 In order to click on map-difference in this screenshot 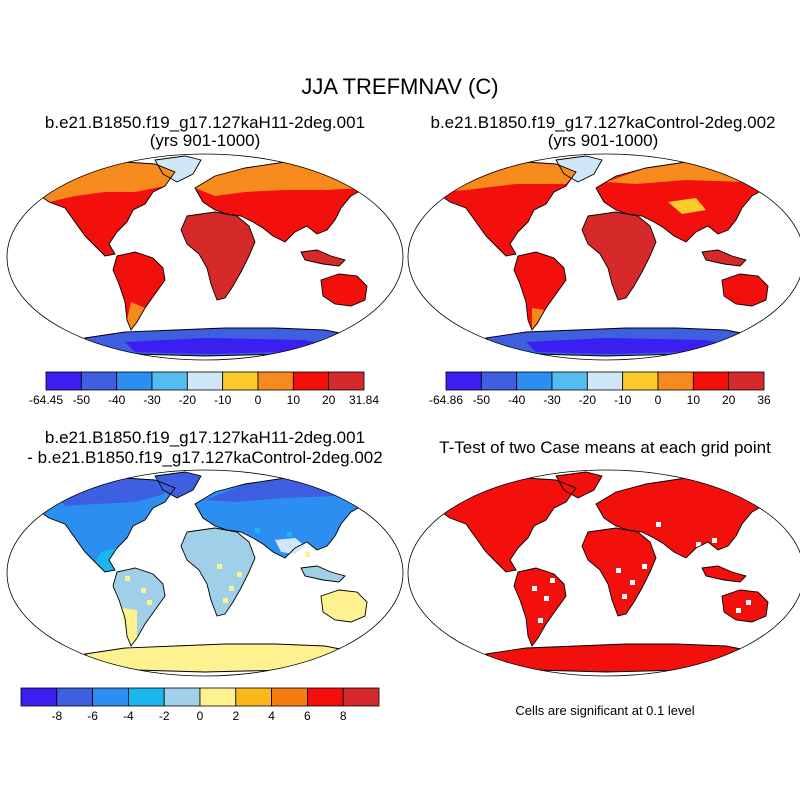, I will do `click(205, 573)`.